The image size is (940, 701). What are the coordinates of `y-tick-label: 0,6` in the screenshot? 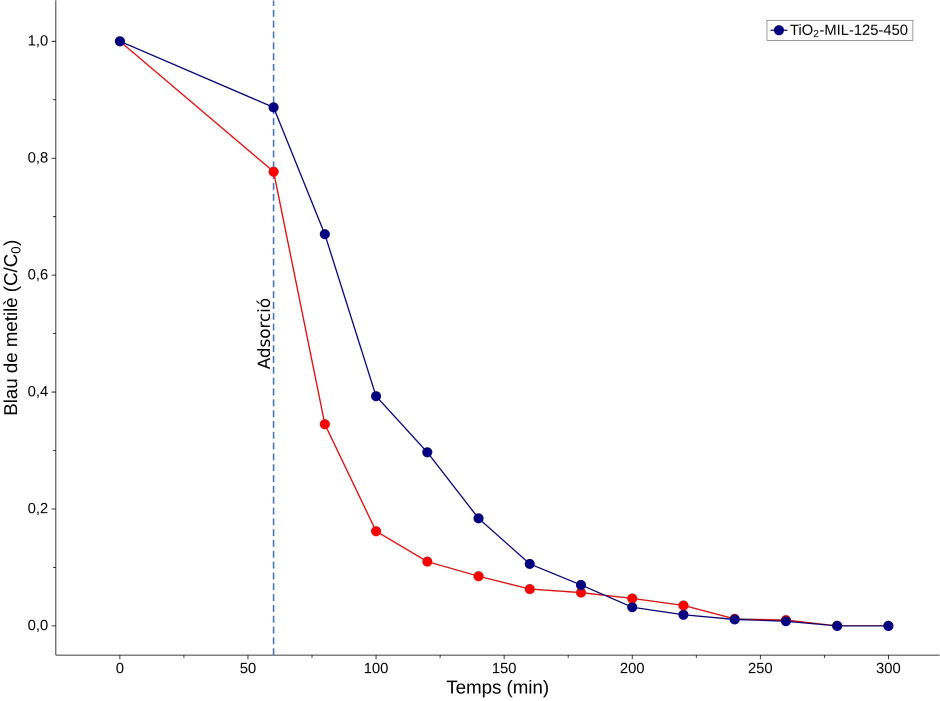 It's located at (38, 275).